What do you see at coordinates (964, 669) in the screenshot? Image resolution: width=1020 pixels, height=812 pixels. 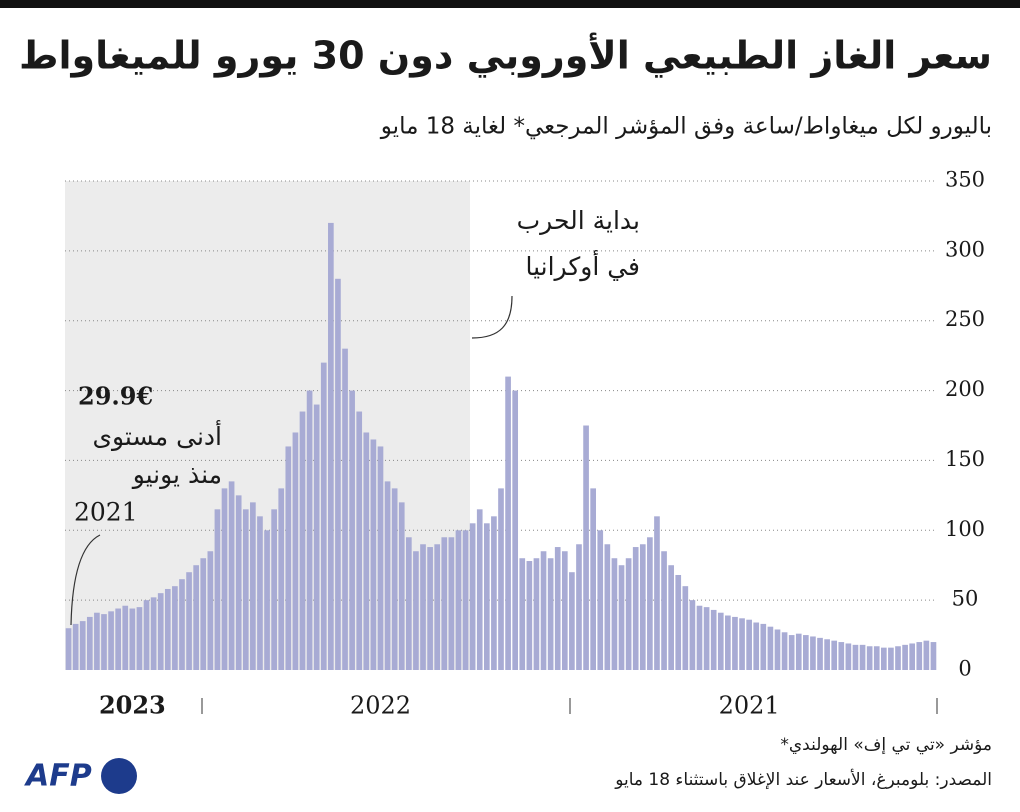 I see `y-tick-label: 0` at bounding box center [964, 669].